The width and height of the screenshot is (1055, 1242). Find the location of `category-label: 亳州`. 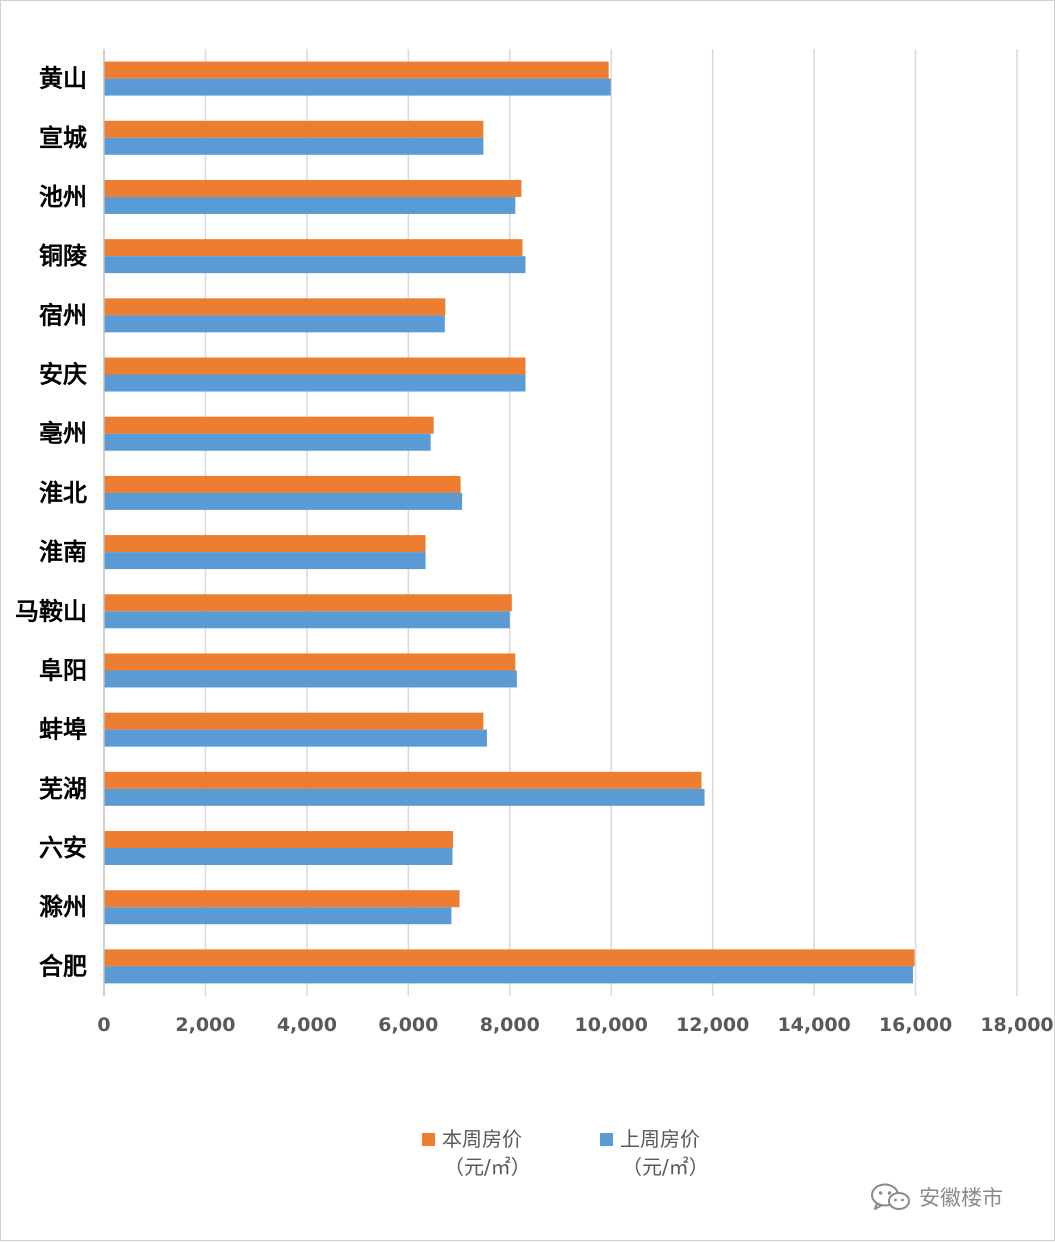

category-label: 亳州 is located at coordinates (63, 434).